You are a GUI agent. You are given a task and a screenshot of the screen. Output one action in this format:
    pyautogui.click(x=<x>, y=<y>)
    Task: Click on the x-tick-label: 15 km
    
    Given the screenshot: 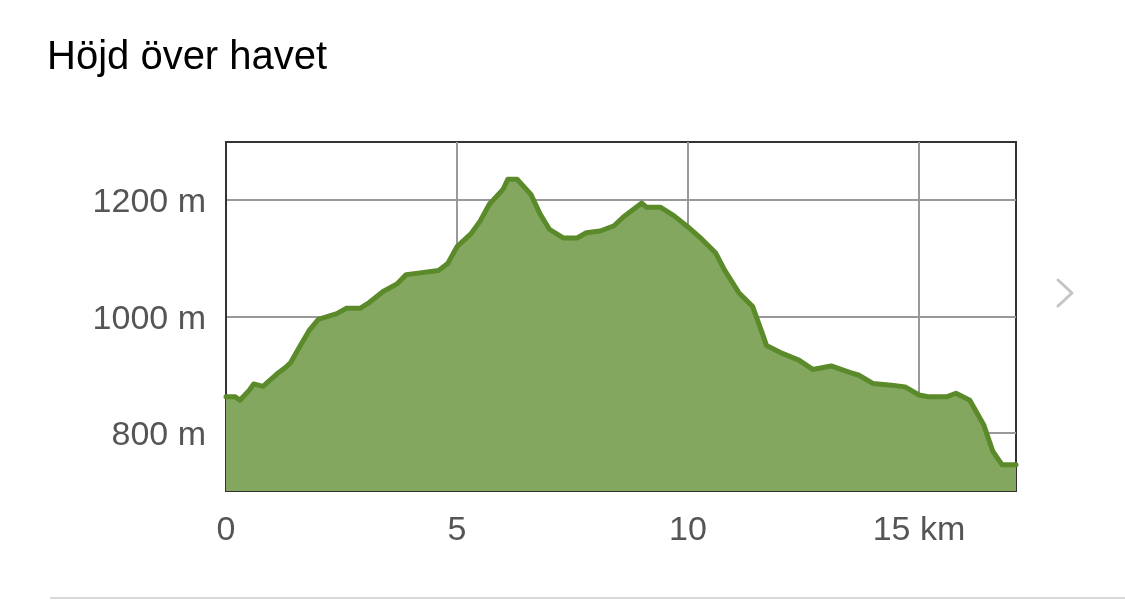 What is the action you would take?
    pyautogui.click(x=919, y=528)
    